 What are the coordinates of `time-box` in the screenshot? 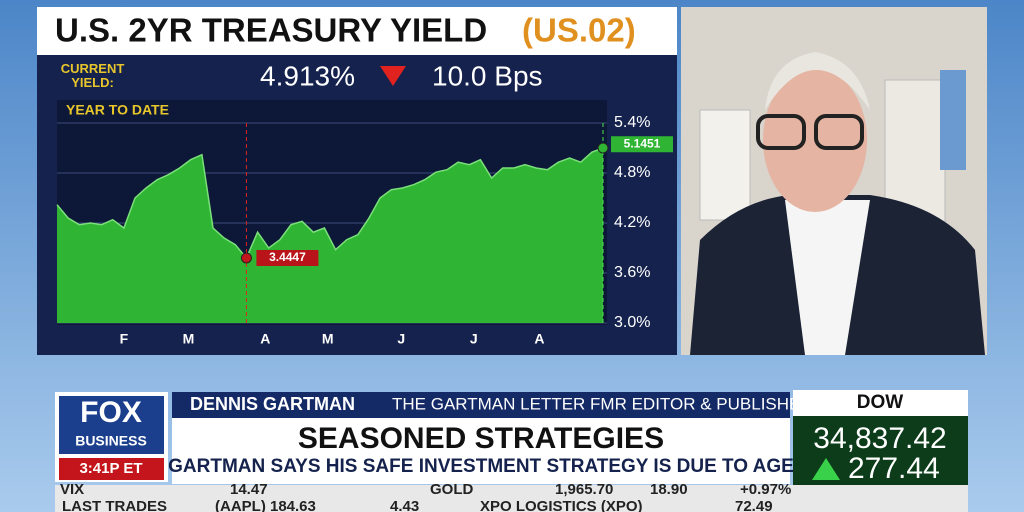 It's located at (111, 469).